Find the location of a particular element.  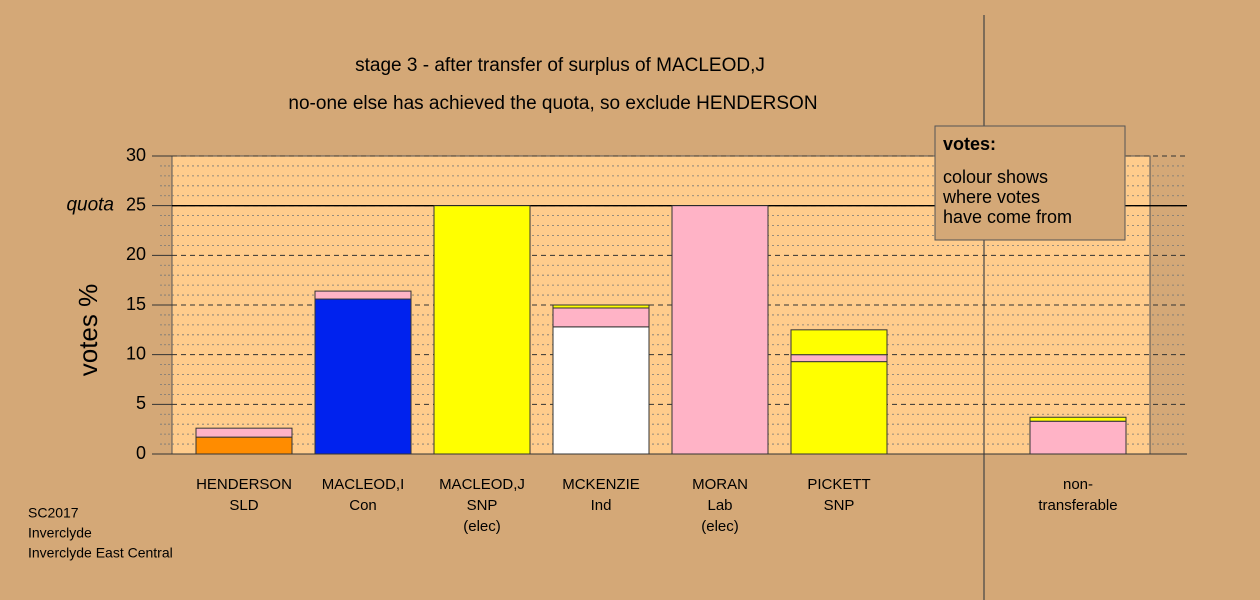

legend-text: colour shows is located at coordinates (995, 177).